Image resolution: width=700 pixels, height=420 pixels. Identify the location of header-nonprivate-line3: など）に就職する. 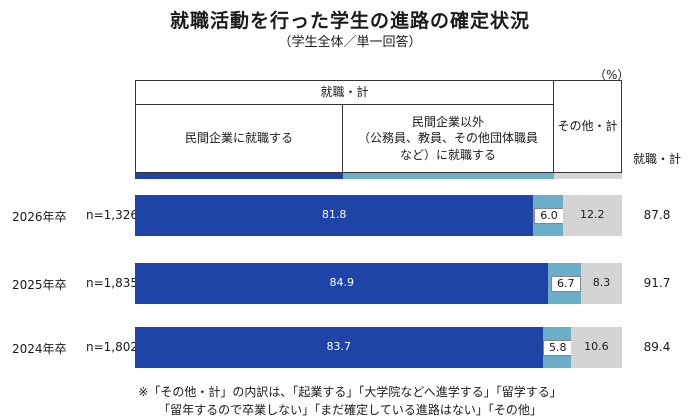
(447, 154).